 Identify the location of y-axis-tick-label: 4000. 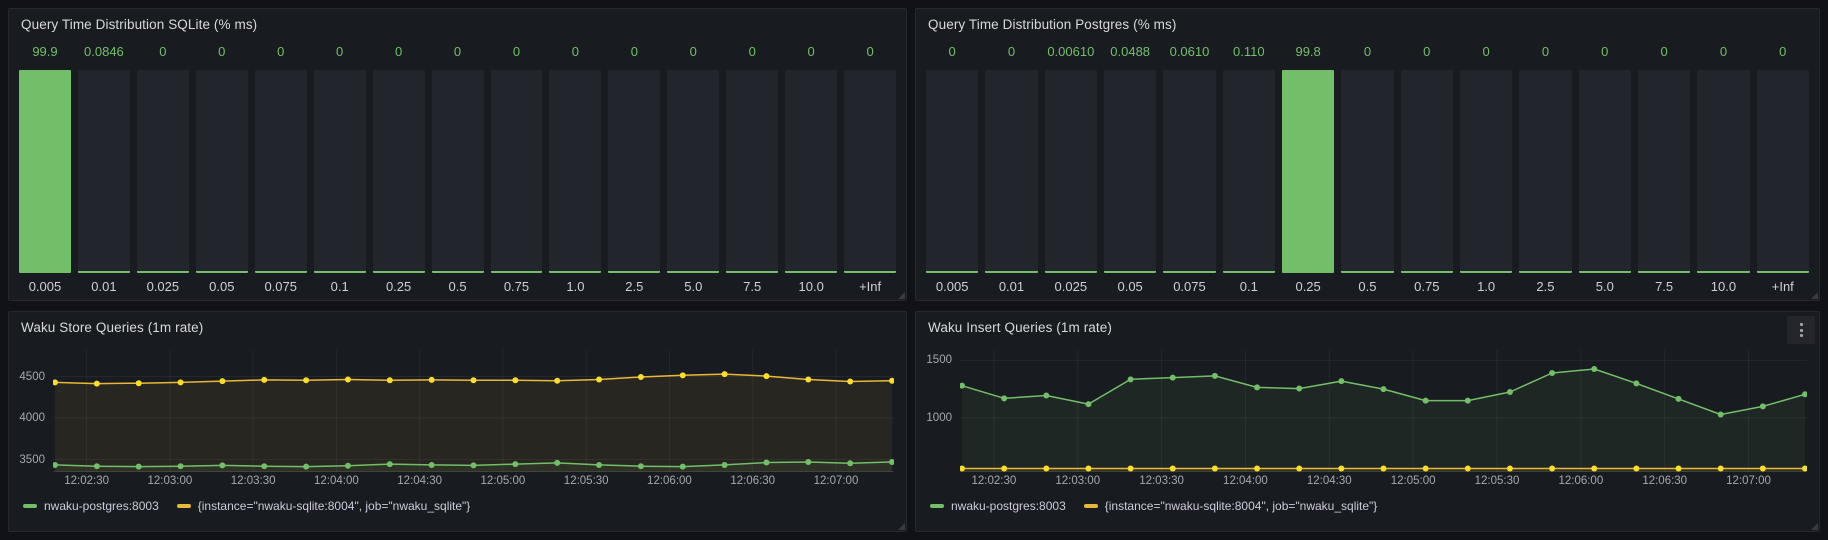
(32, 418).